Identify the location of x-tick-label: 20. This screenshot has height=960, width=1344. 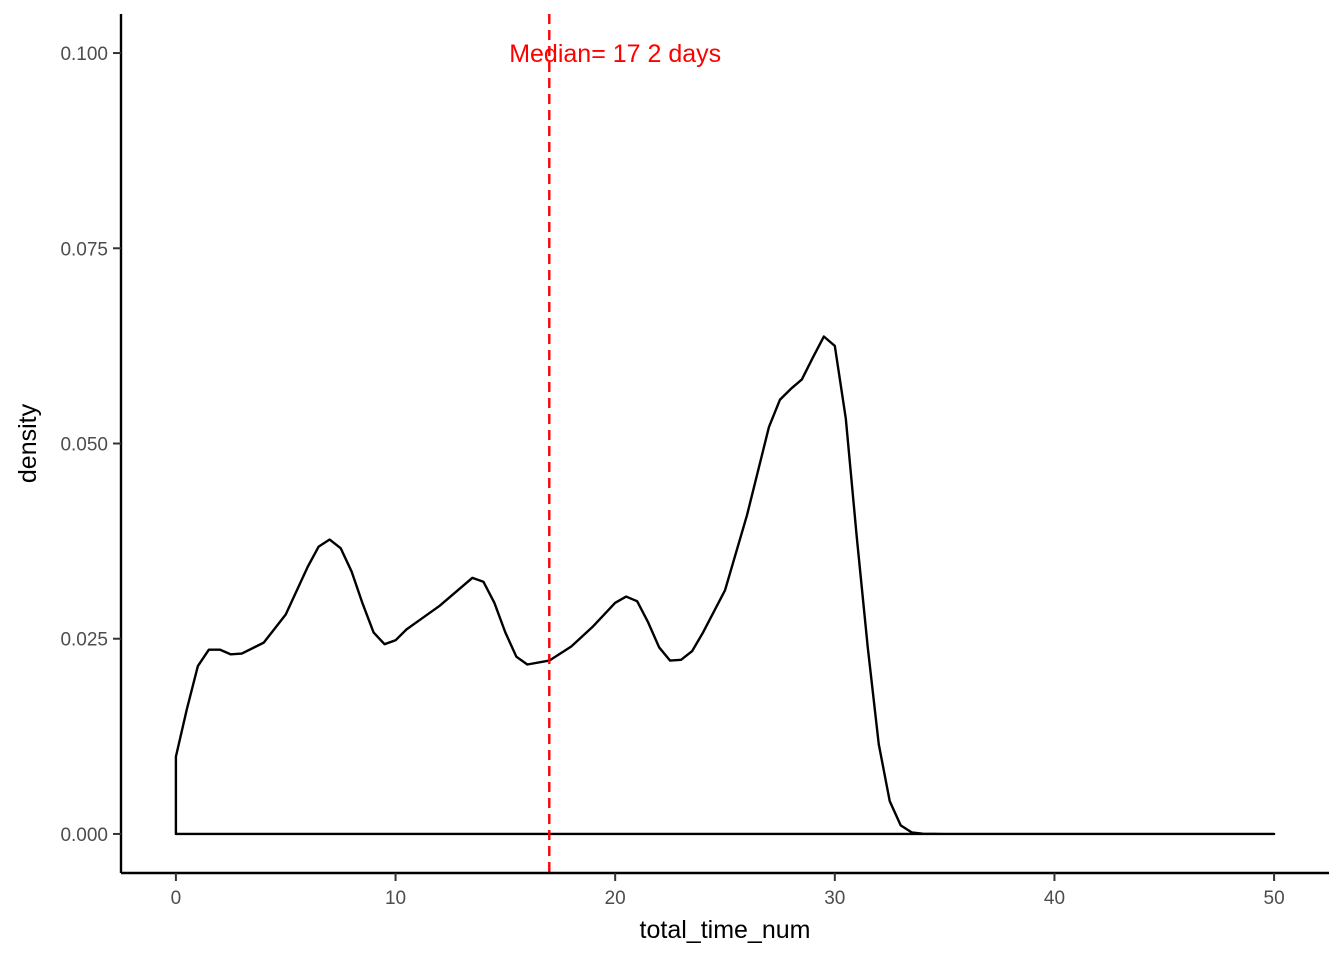
(615, 898).